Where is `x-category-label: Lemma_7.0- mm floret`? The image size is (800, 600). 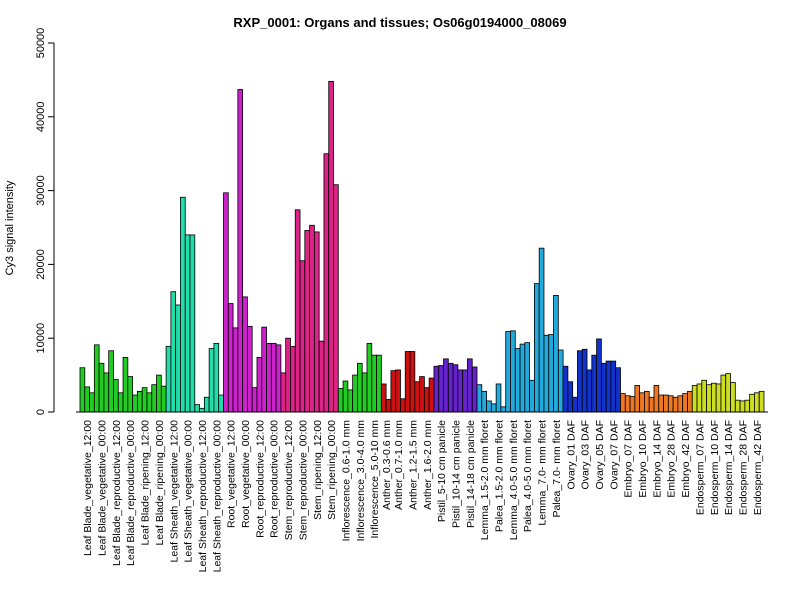 x-category-label: Lemma_7.0- mm floret is located at coordinates (543, 473).